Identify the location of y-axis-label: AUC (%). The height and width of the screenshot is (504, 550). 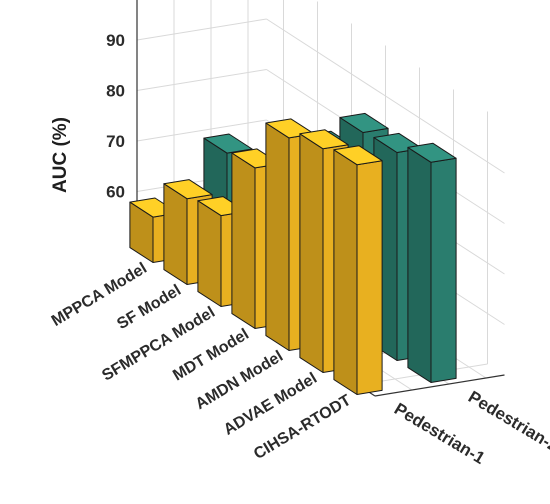
(60, 155).